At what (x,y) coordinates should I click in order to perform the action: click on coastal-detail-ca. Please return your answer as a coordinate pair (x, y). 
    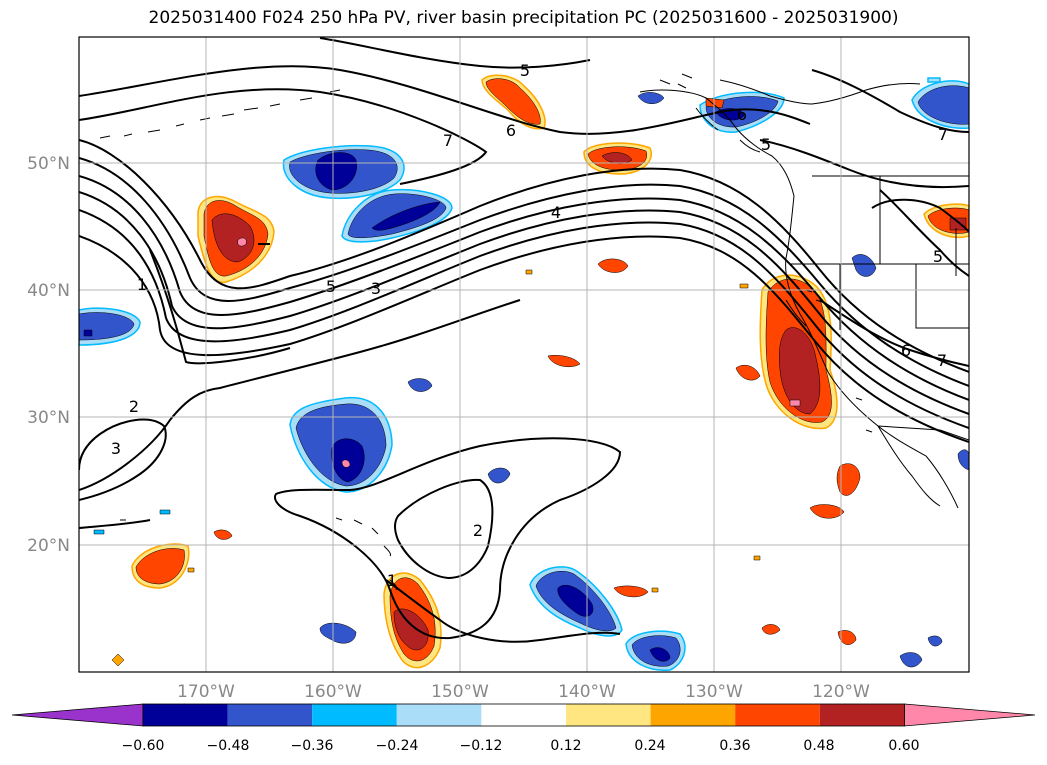
    Looking at the image, I should click on (829, 361).